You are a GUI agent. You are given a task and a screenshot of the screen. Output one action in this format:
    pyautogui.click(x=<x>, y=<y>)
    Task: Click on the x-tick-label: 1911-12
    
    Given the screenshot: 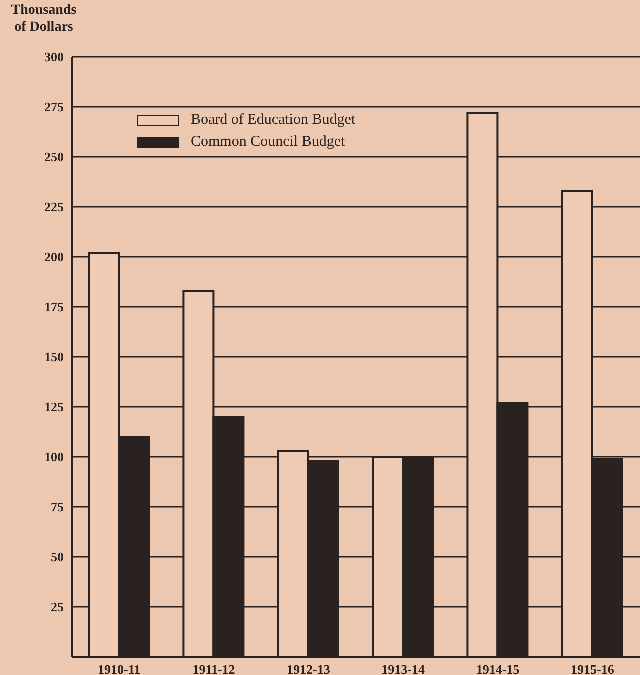 What is the action you would take?
    pyautogui.click(x=214, y=668)
    